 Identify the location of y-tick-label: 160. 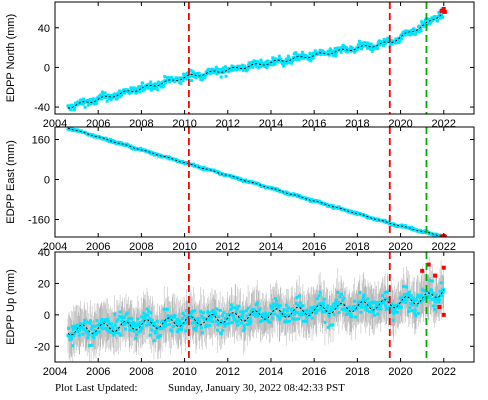
(41, 141).